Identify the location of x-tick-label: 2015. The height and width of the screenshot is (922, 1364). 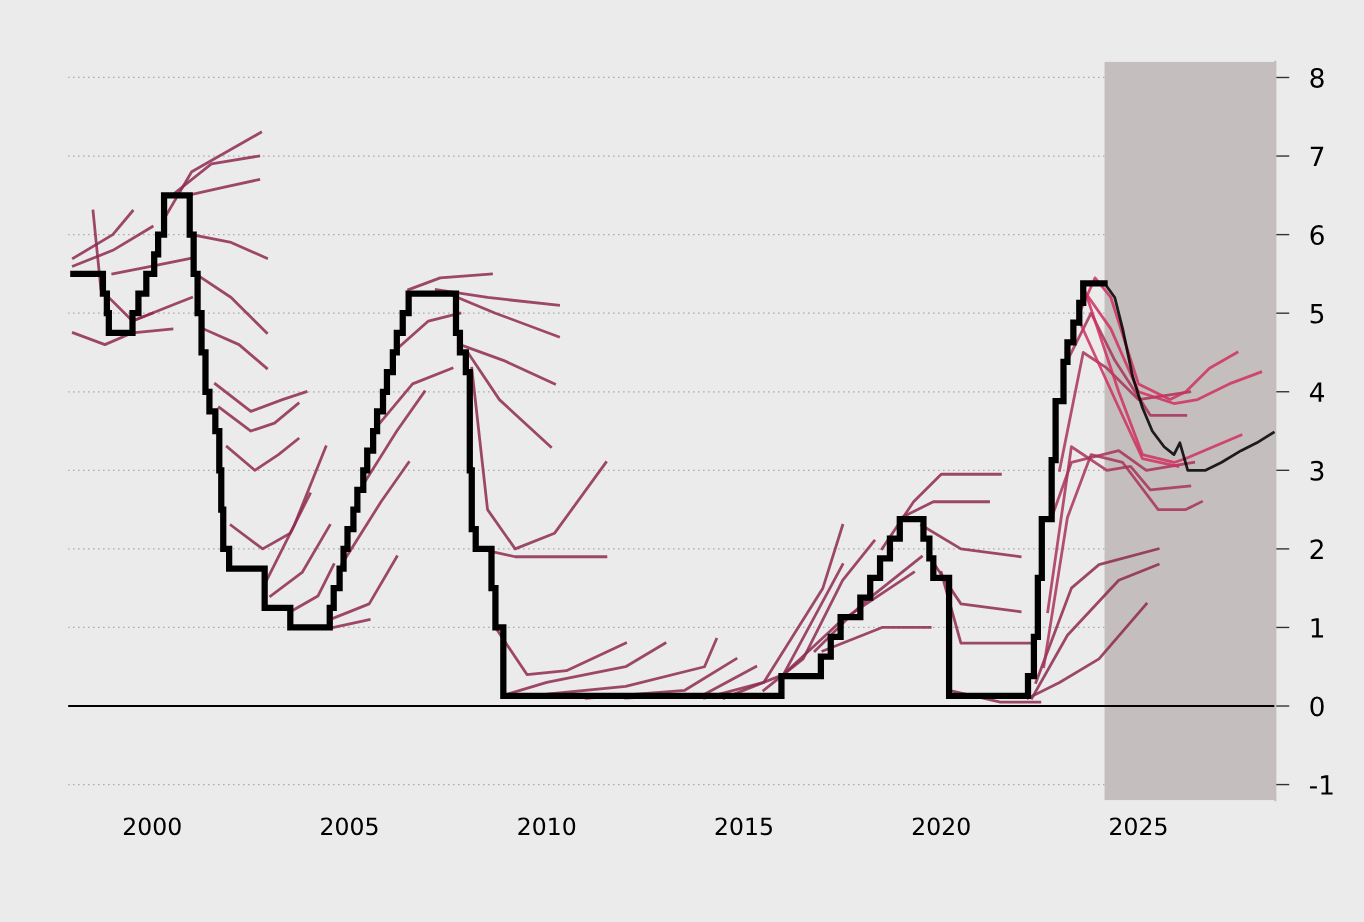
(743, 826).